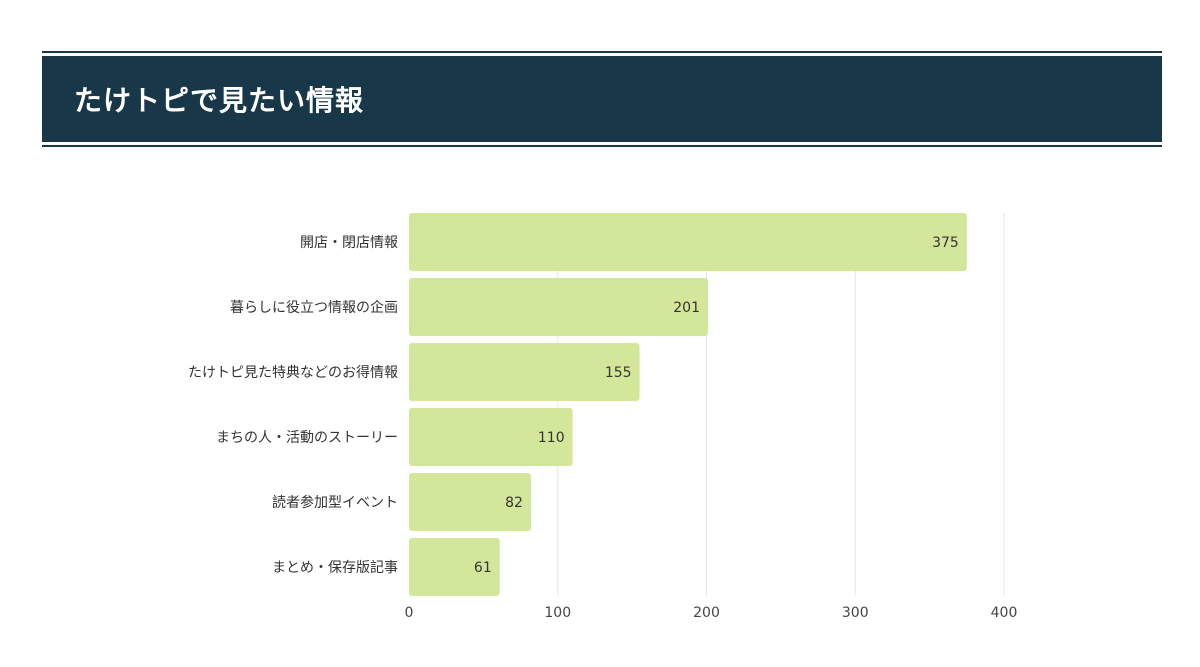 This screenshot has width=1200, height=667. Describe the element at coordinates (514, 503) in the screenshot. I see `bar-value-label: 82` at that location.